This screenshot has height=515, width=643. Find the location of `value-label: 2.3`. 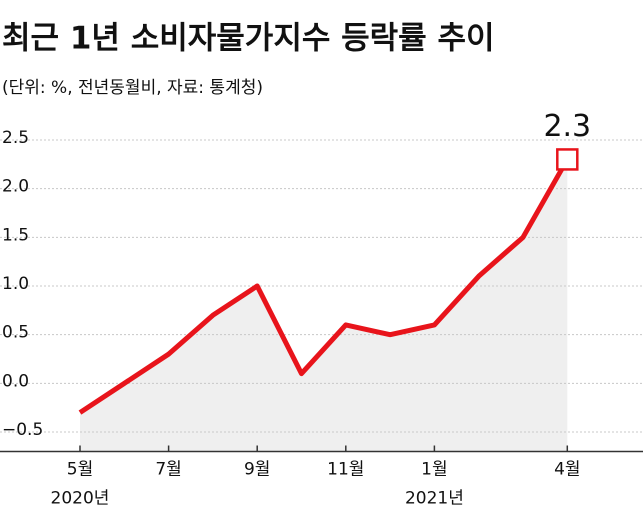

value-label: 2.3 is located at coordinates (567, 126).